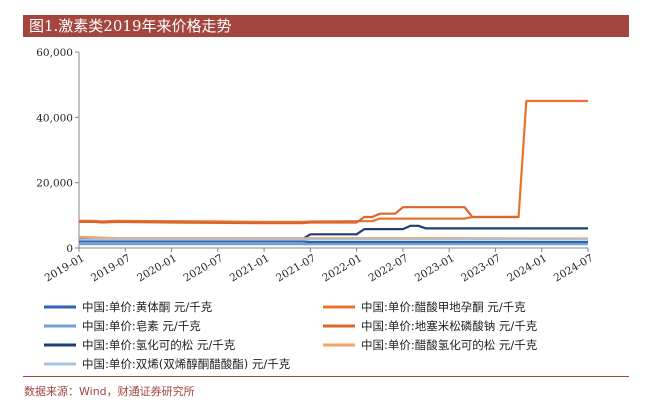 Image resolution: width=652 pixels, height=405 pixels. What do you see at coordinates (54, 53) in the screenshot?
I see `y-tick-label: 60,000` at bounding box center [54, 53].